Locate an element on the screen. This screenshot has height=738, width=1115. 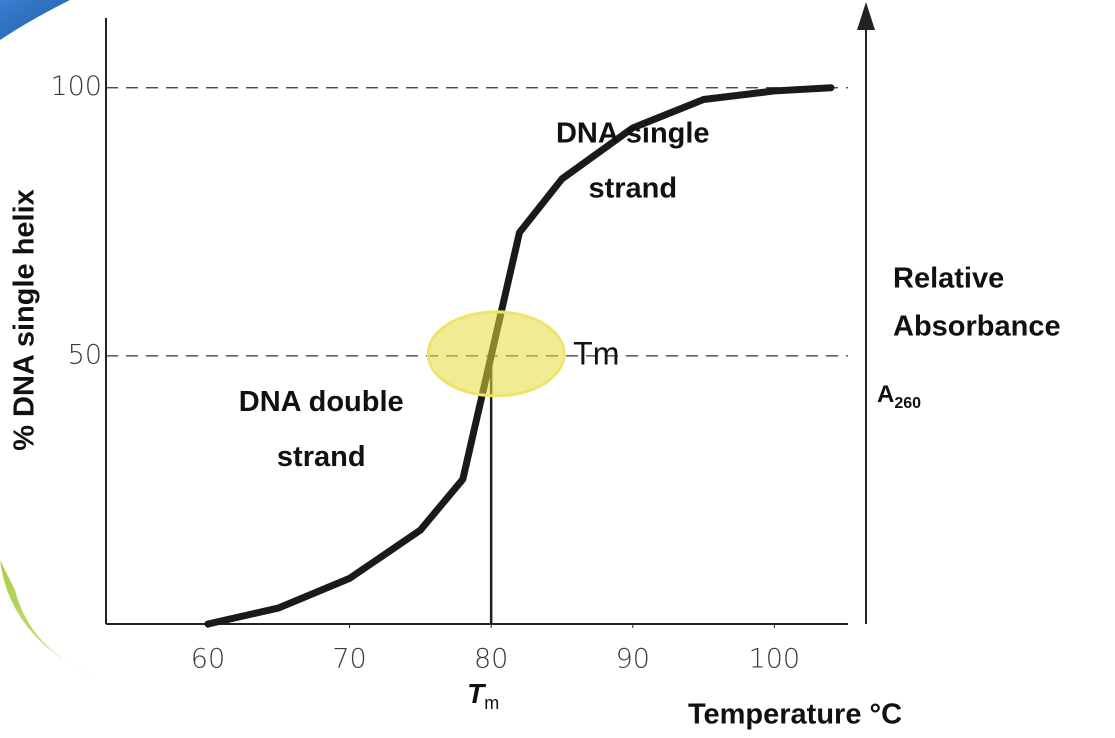
x-tick-label: 60 is located at coordinates (208, 659).